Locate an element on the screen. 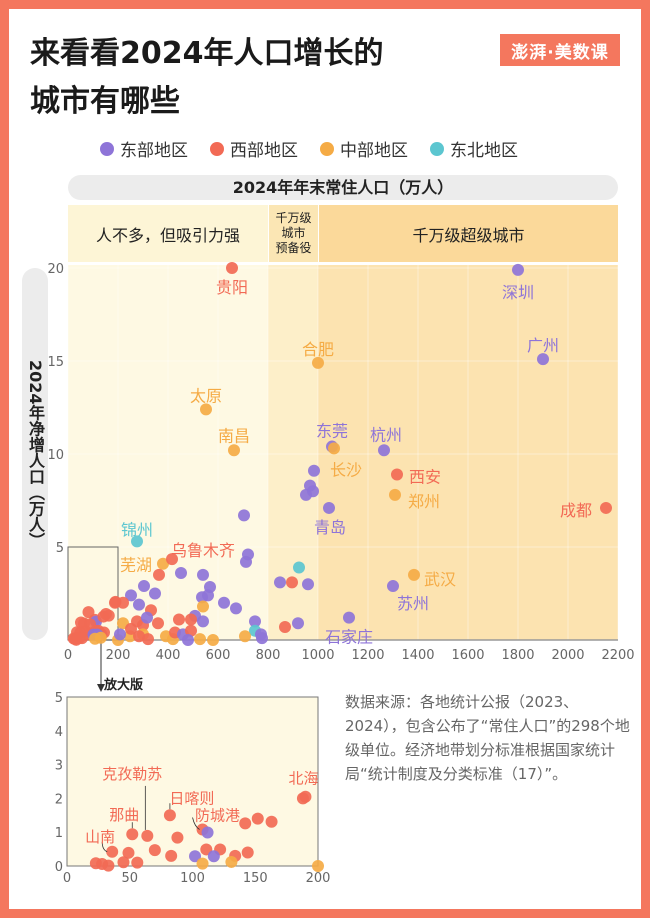 The image size is (650, 918). west-dot-icon is located at coordinates (217, 148).